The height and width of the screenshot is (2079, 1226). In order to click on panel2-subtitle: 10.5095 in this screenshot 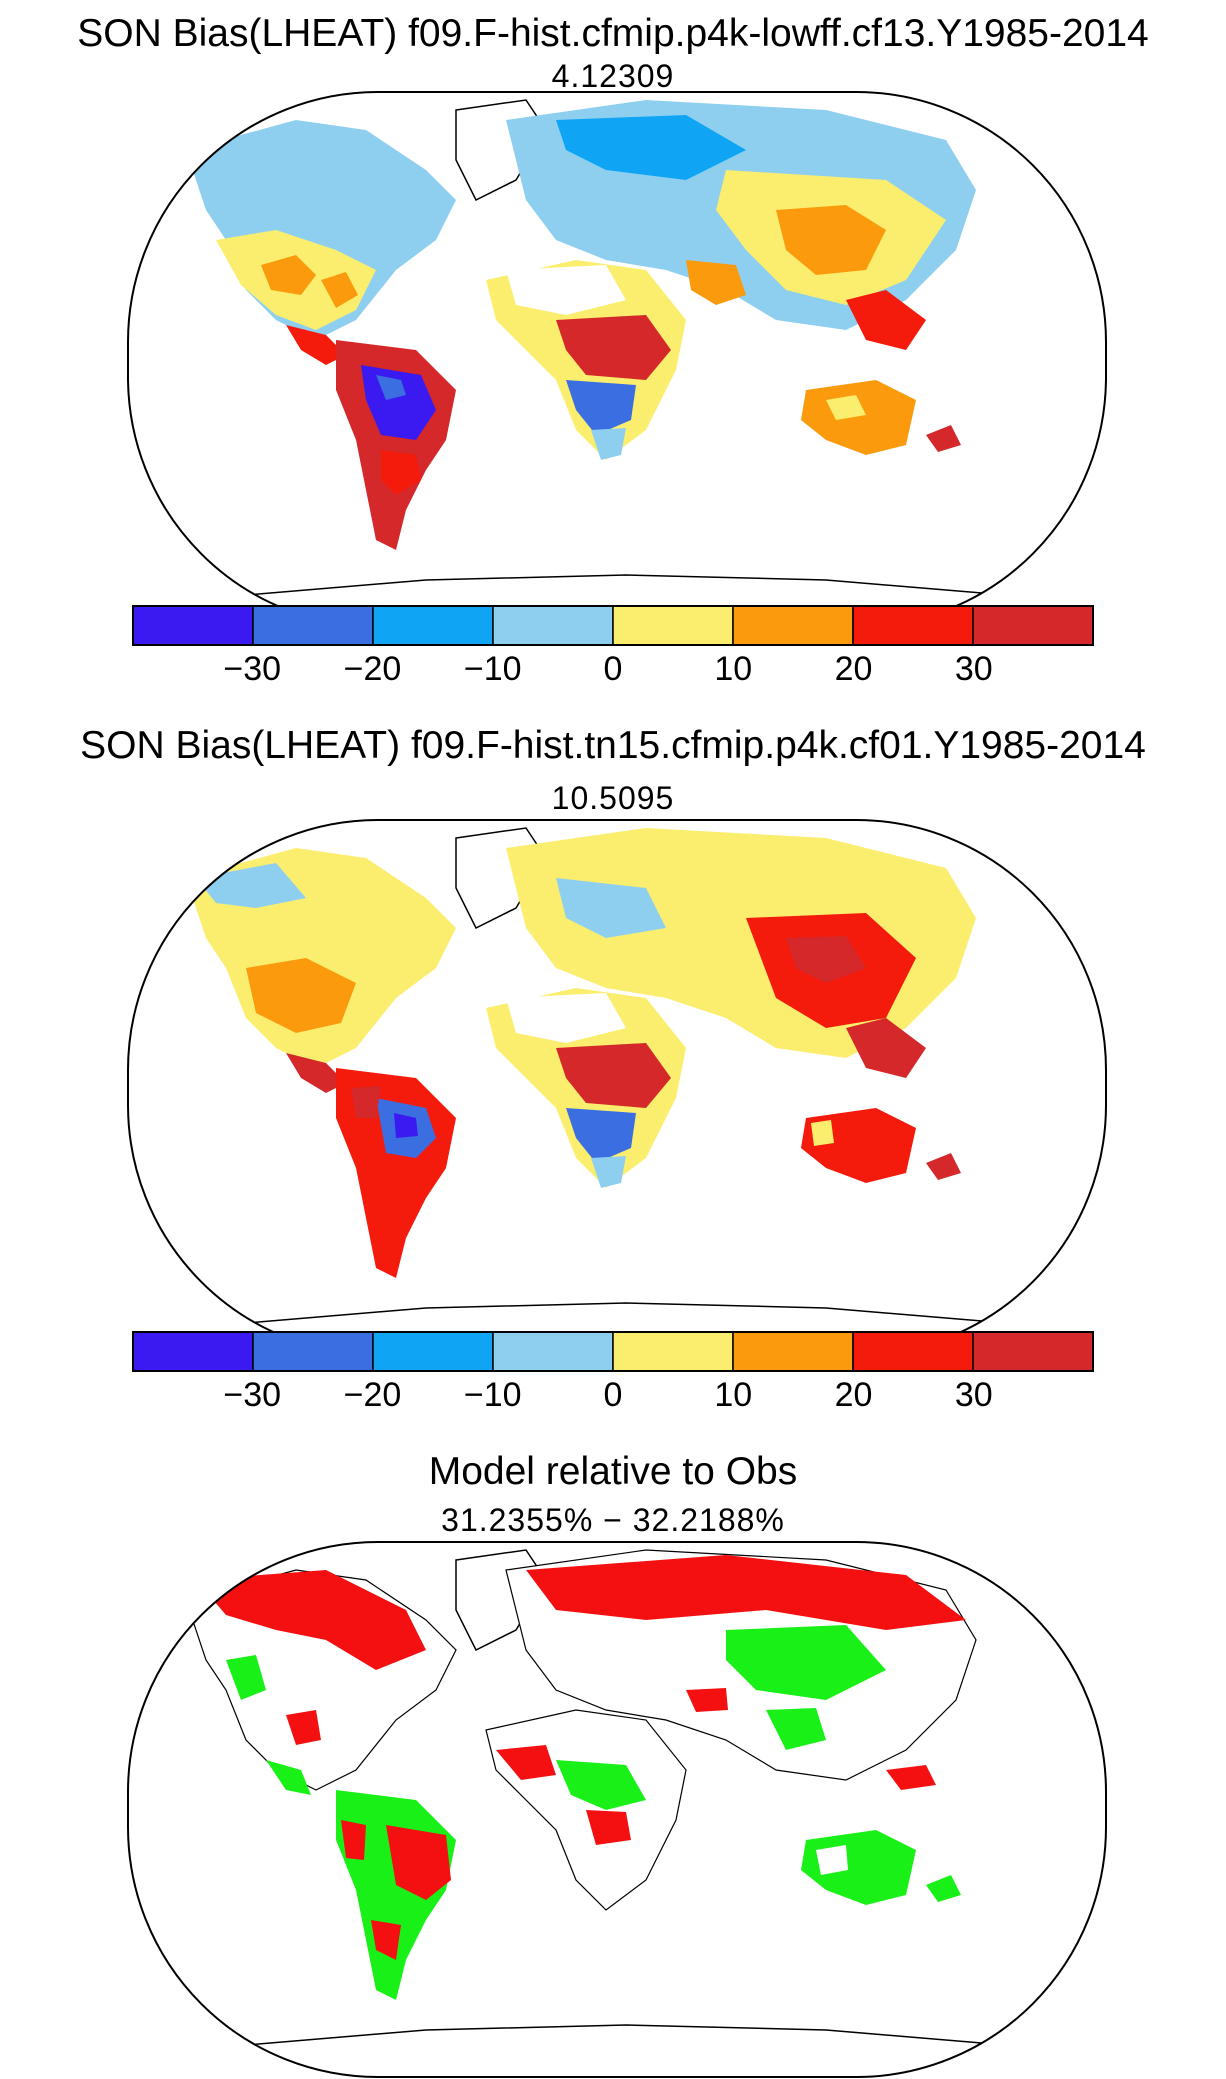, I will do `click(613, 798)`.